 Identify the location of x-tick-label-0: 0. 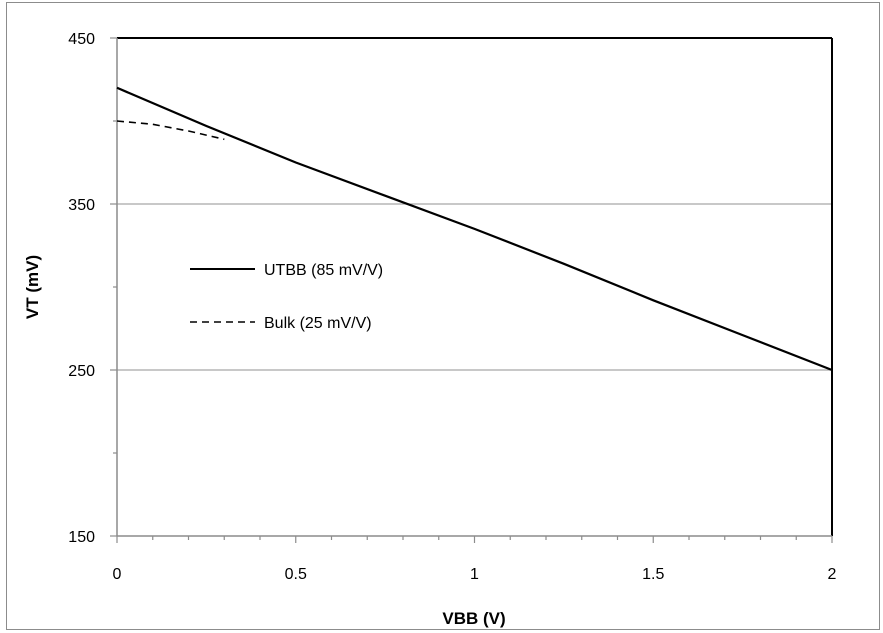
(117, 574).